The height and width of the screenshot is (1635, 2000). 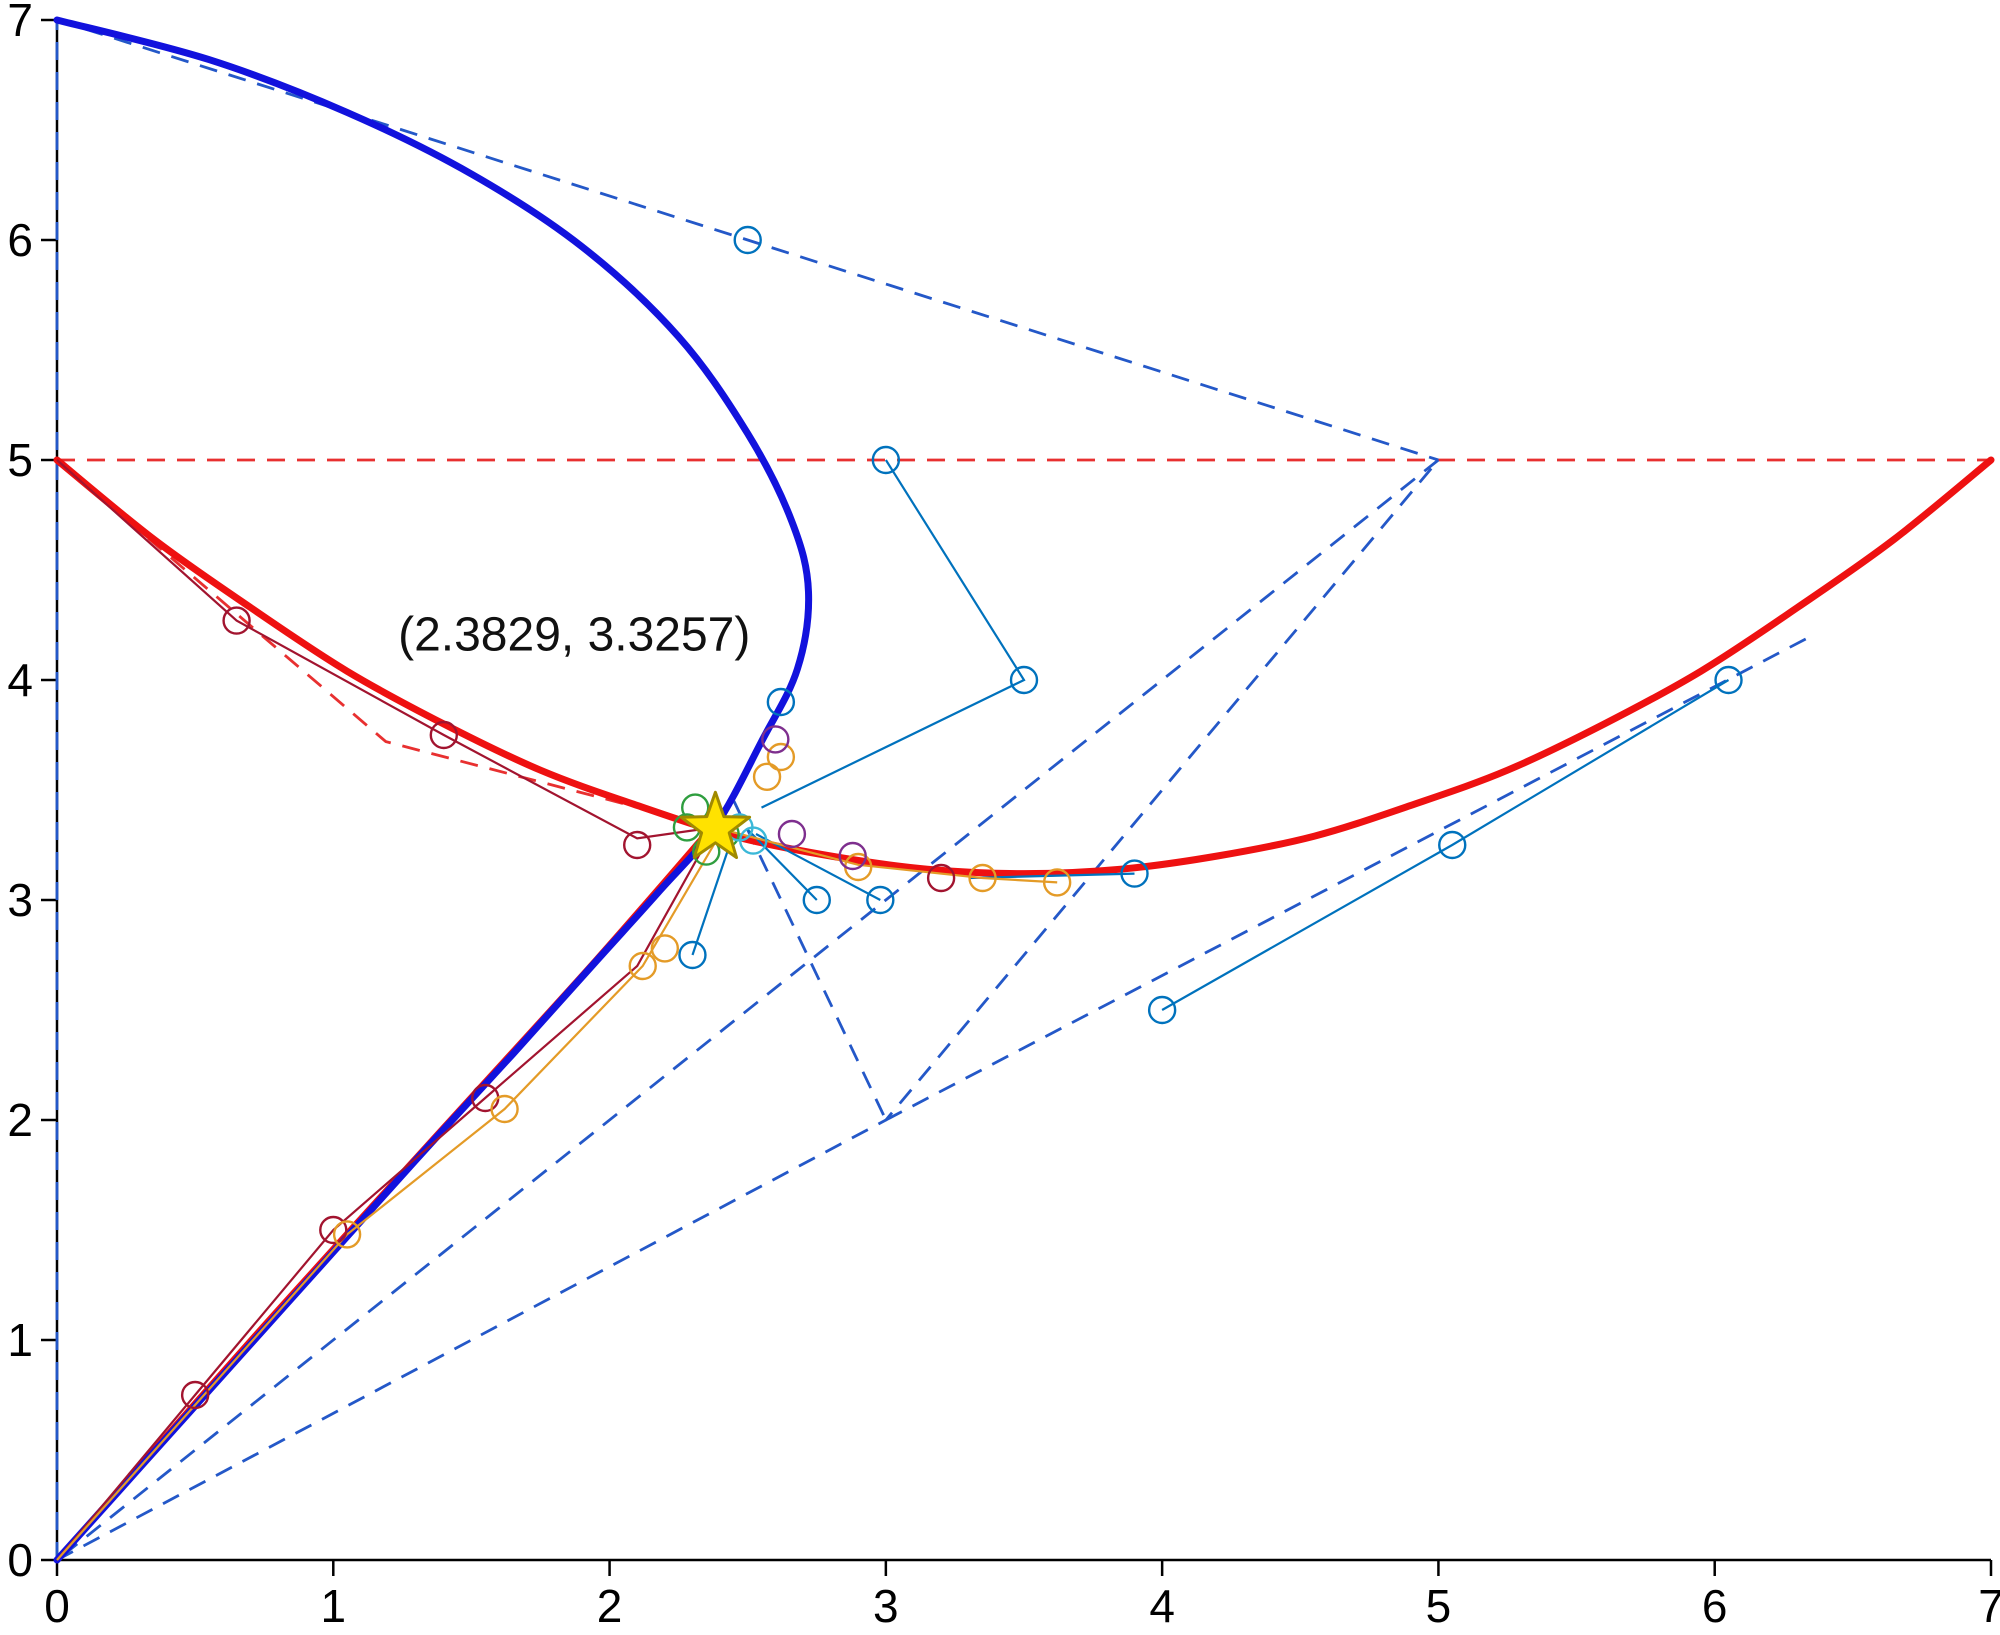 I want to click on y-tick-label: 4, so click(x=20, y=680).